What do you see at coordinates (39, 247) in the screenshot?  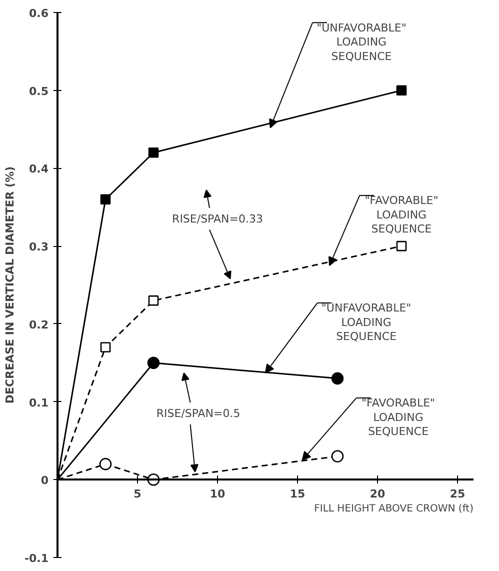 I see `y-tick-label: 0.3` at bounding box center [39, 247].